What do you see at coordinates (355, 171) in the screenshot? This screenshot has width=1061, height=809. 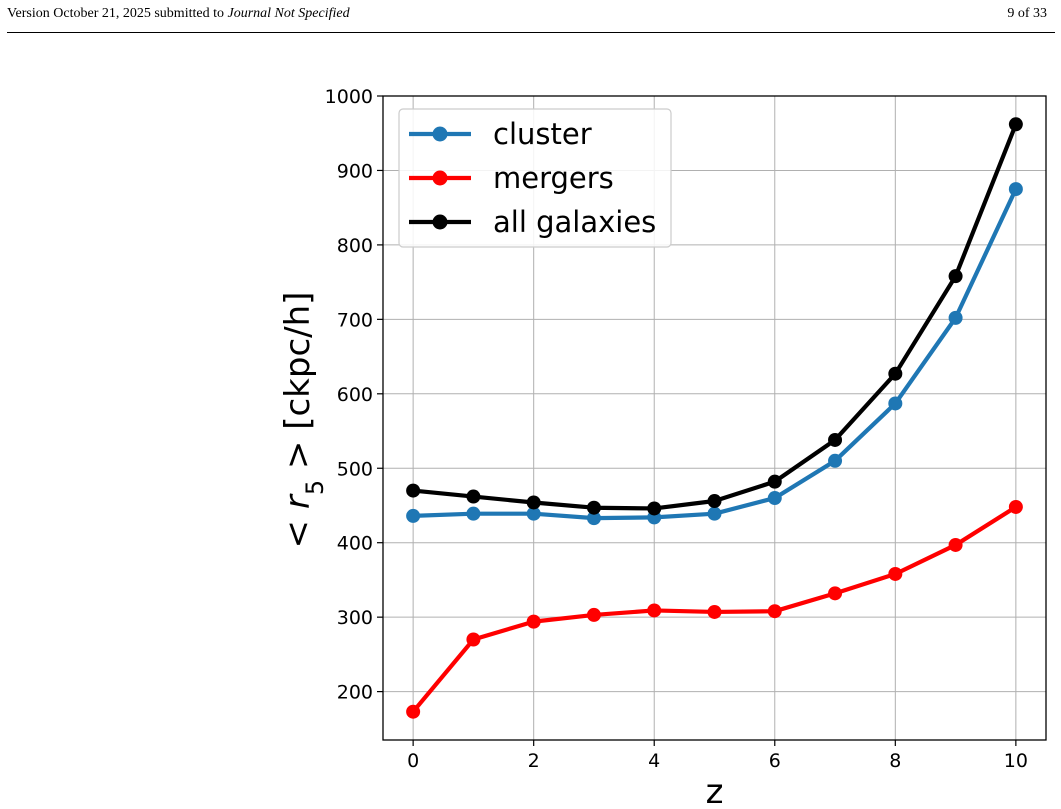 I see `y-tick-label: 900` at bounding box center [355, 171].